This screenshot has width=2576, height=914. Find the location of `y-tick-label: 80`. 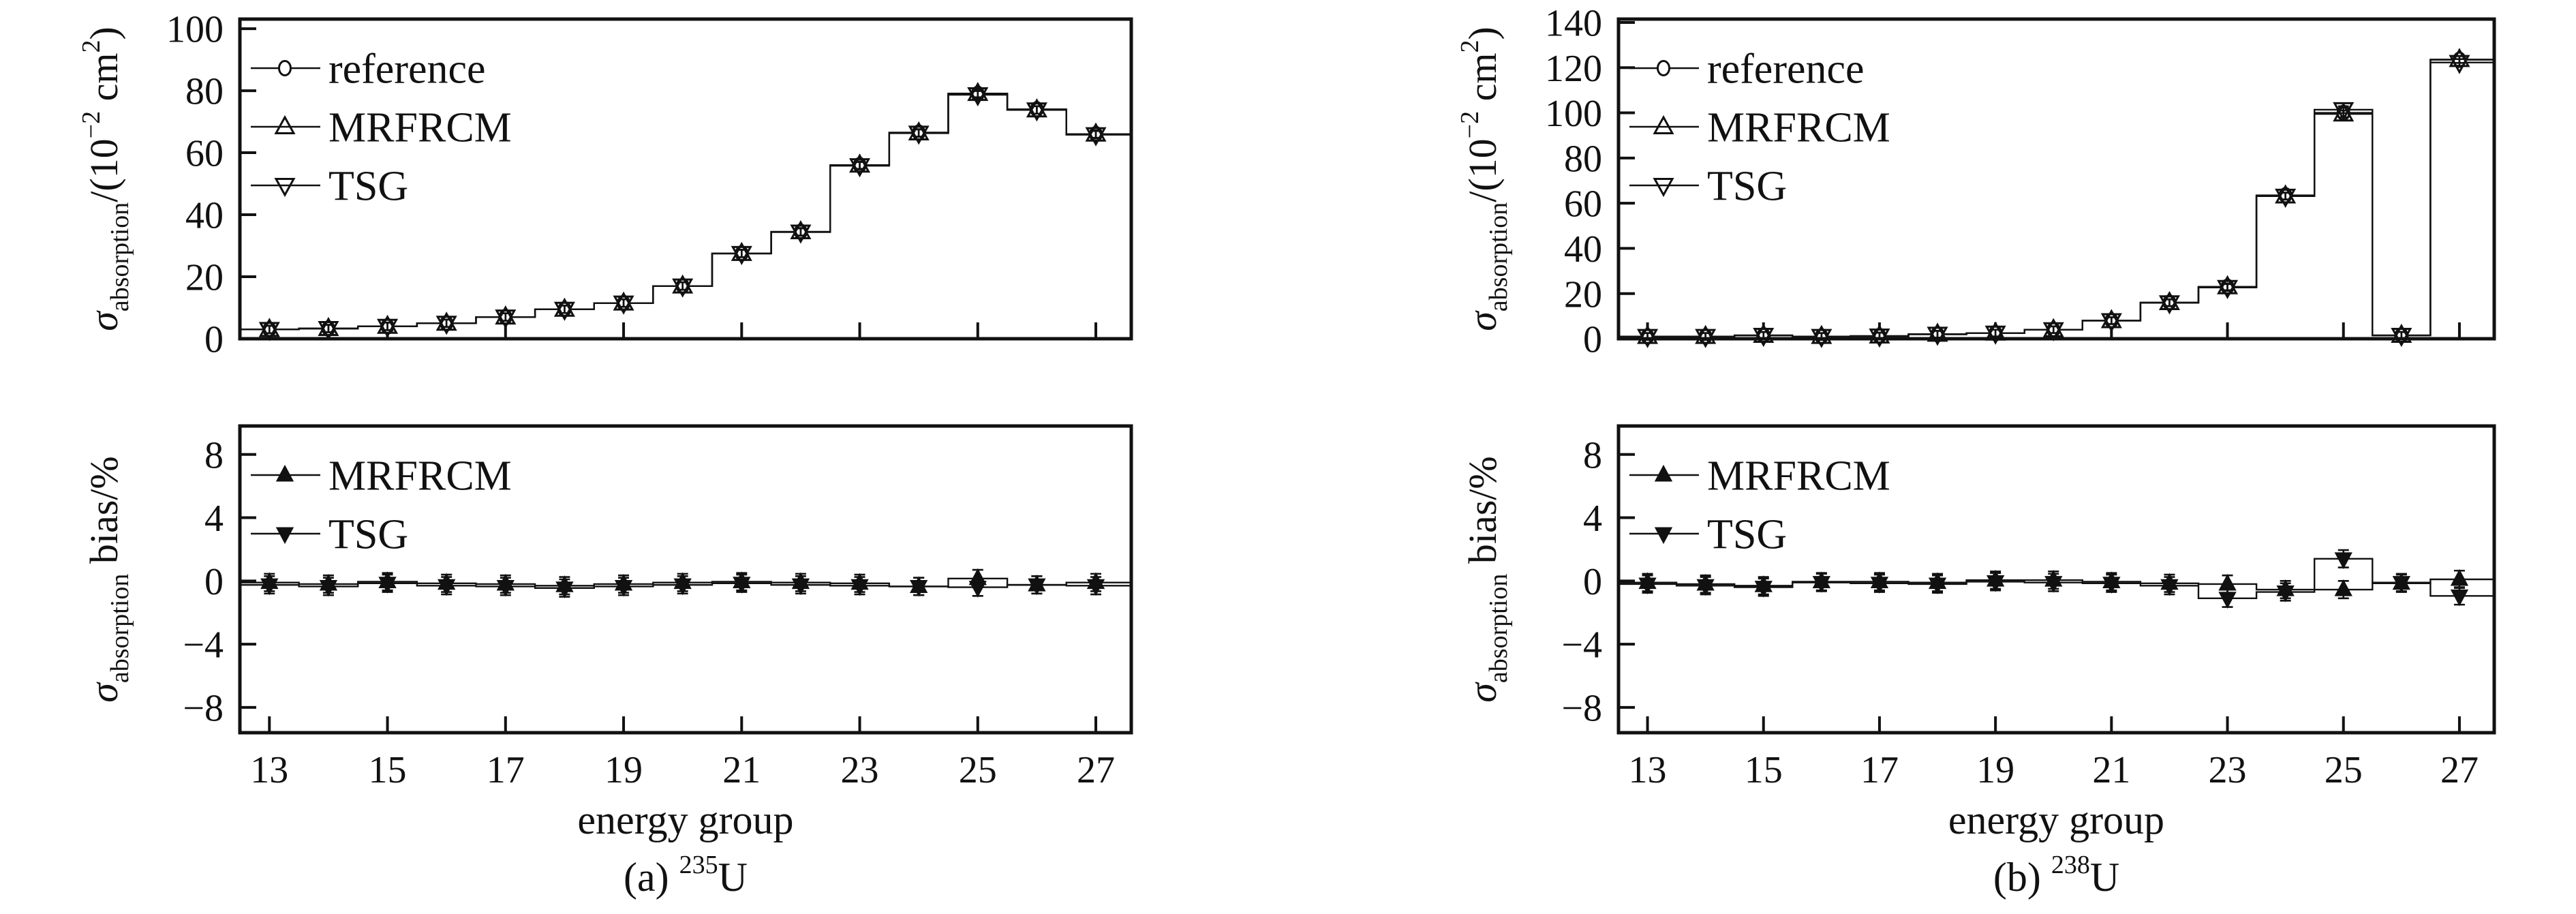

y-tick-label: 80 is located at coordinates (1583, 159).